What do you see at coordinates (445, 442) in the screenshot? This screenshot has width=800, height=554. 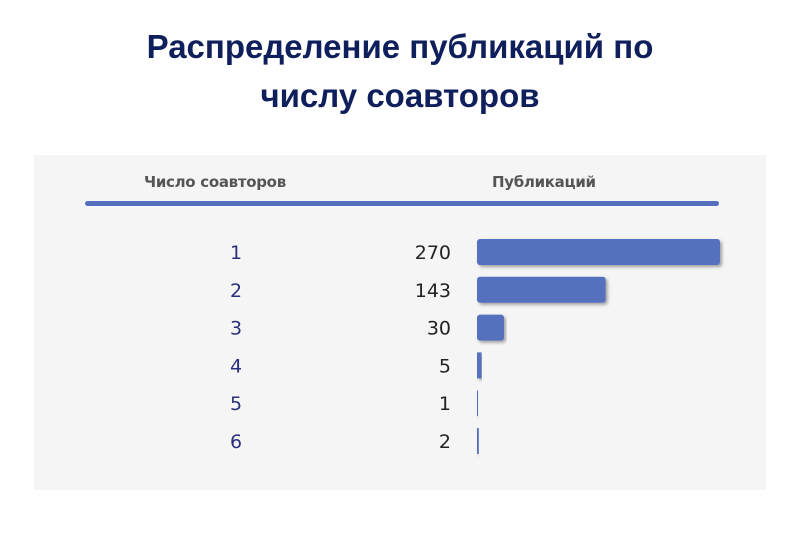 I see `value-label: 2` at bounding box center [445, 442].